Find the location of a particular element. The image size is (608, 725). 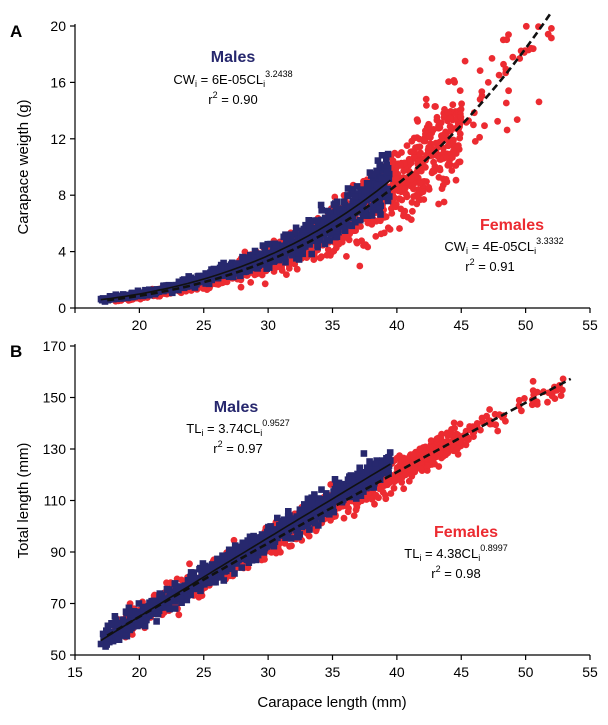

series-label-males: Males is located at coordinates (233, 57).